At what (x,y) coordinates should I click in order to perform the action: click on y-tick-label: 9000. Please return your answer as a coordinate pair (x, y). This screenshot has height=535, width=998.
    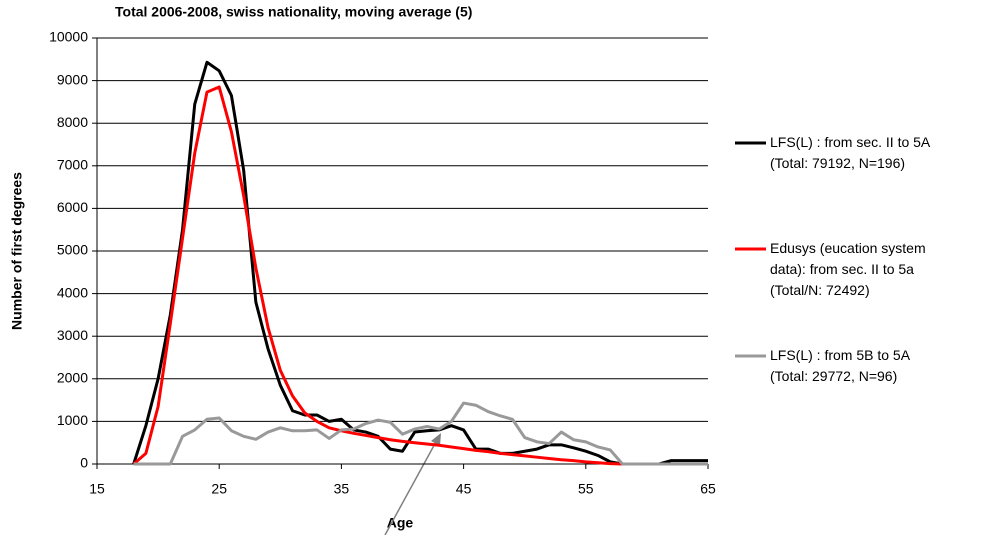
    Looking at the image, I should click on (72, 79).